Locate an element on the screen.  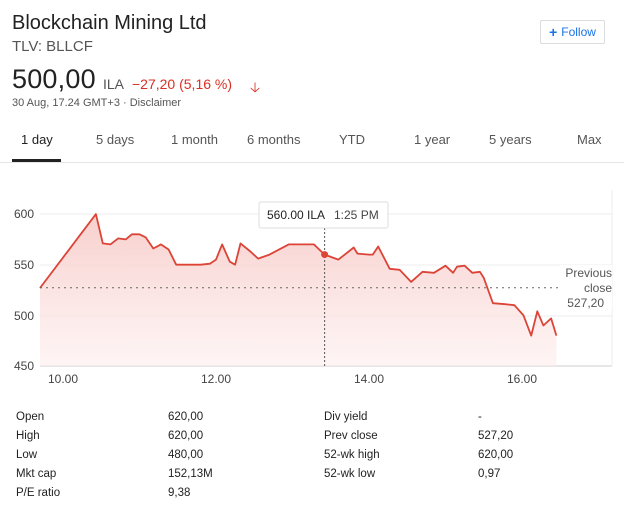
price-change: −27,20 (5,16 %) is located at coordinates (182, 84).